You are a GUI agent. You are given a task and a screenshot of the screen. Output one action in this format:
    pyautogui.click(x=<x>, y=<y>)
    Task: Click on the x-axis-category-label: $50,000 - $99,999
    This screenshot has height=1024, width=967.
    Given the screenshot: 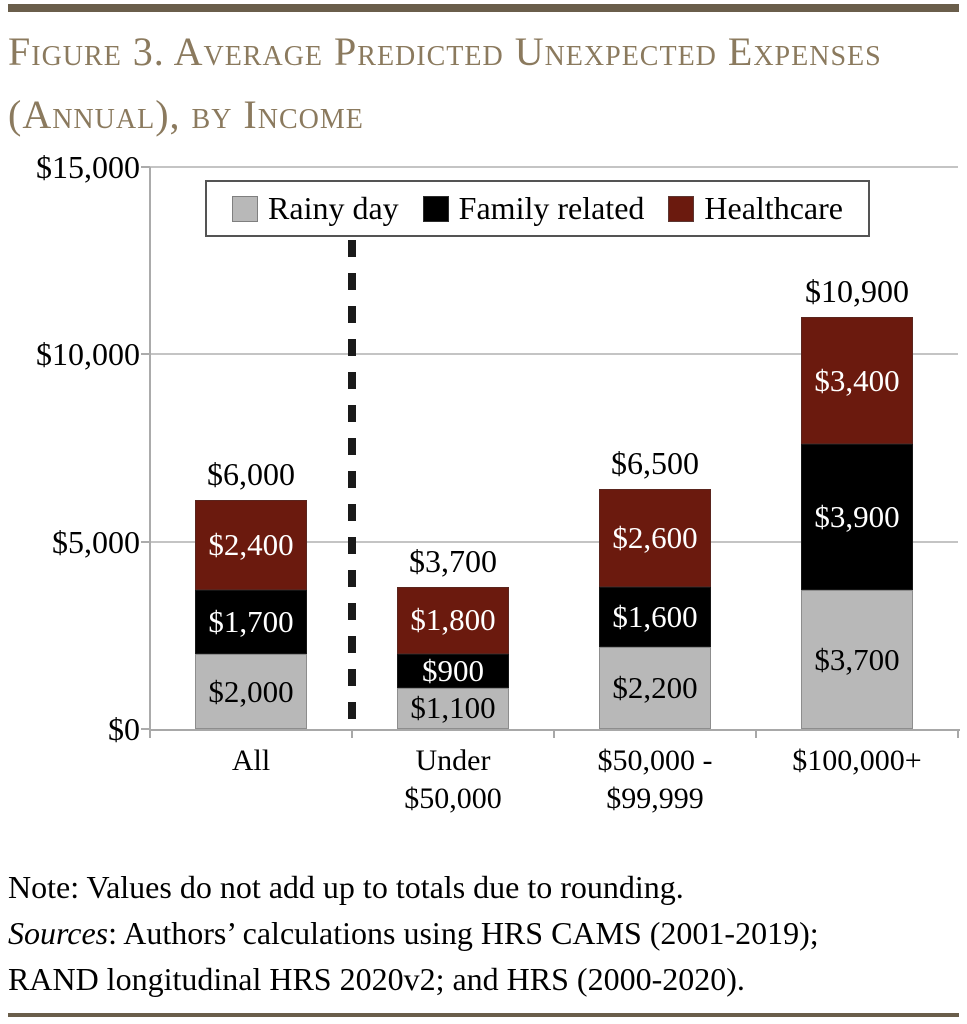 What is the action you would take?
    pyautogui.click(x=655, y=779)
    